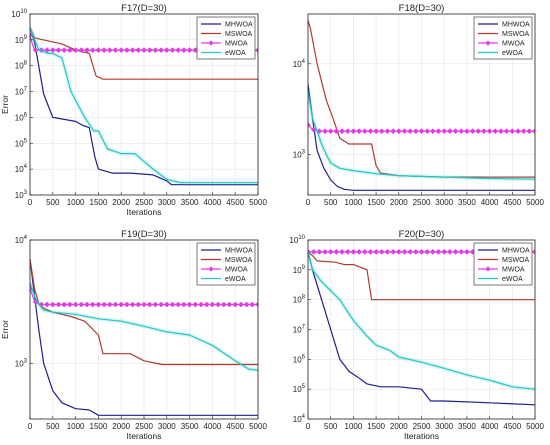 This screenshot has width=550, height=445. Describe the element at coordinates (190, 426) in the screenshot. I see `x-tick-label: 3500` at that location.